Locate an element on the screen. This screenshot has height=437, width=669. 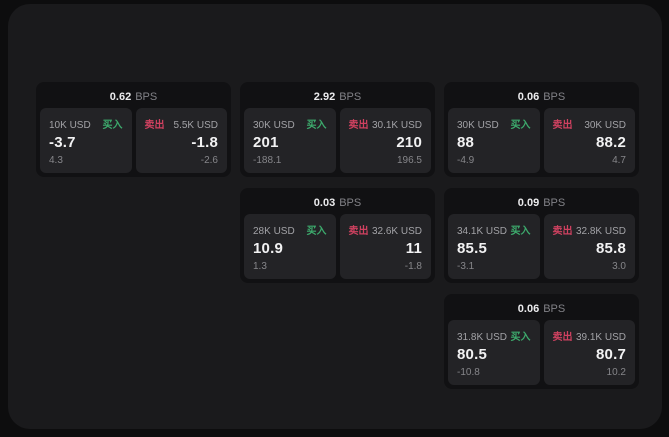
buy-delta: -4.9 is located at coordinates (466, 160).